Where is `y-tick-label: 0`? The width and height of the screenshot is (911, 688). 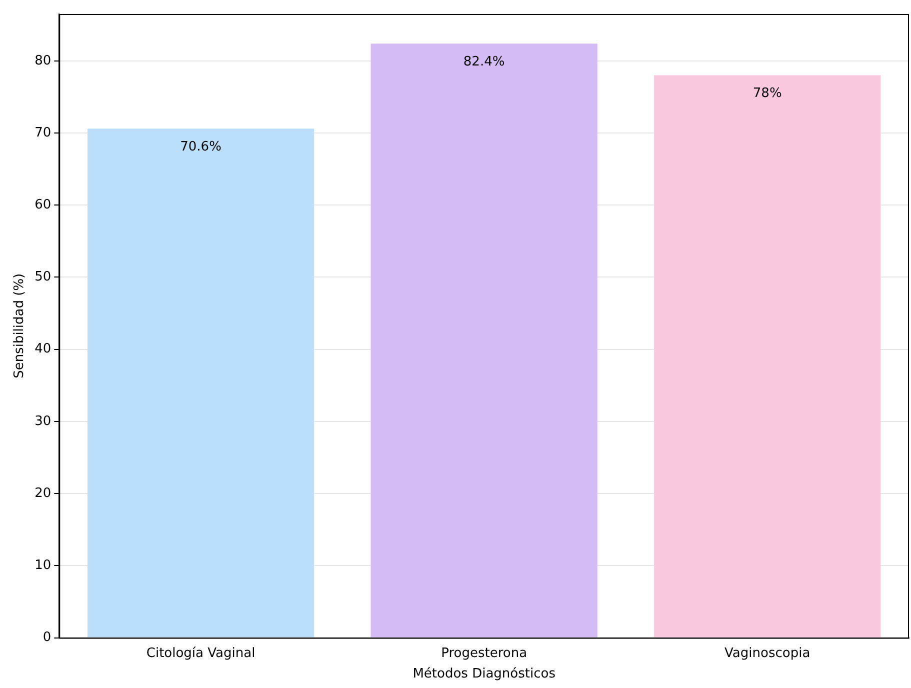
y-tick-label: 0 is located at coordinates (47, 638).